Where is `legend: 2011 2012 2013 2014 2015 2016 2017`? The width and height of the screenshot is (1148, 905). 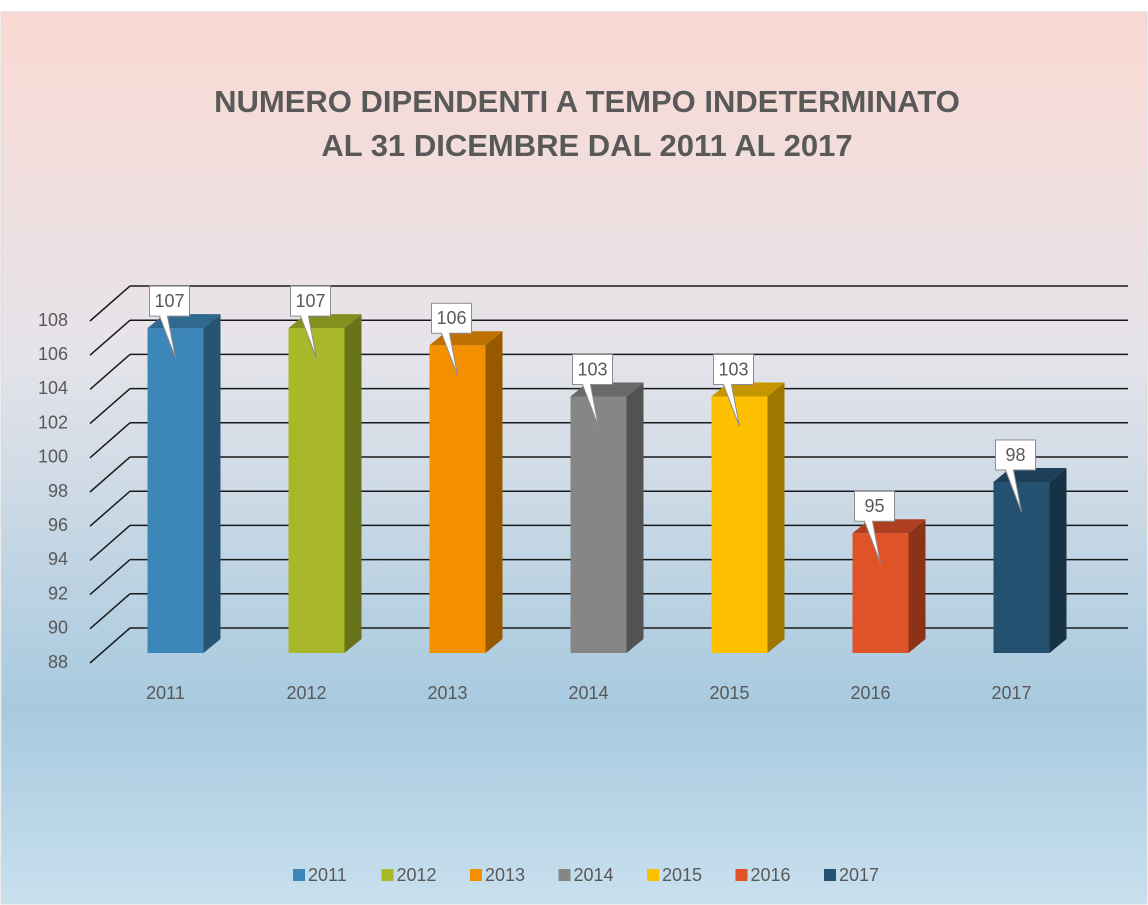
legend: 2011 2012 2013 2014 2015 2016 2017 is located at coordinates (586, 875).